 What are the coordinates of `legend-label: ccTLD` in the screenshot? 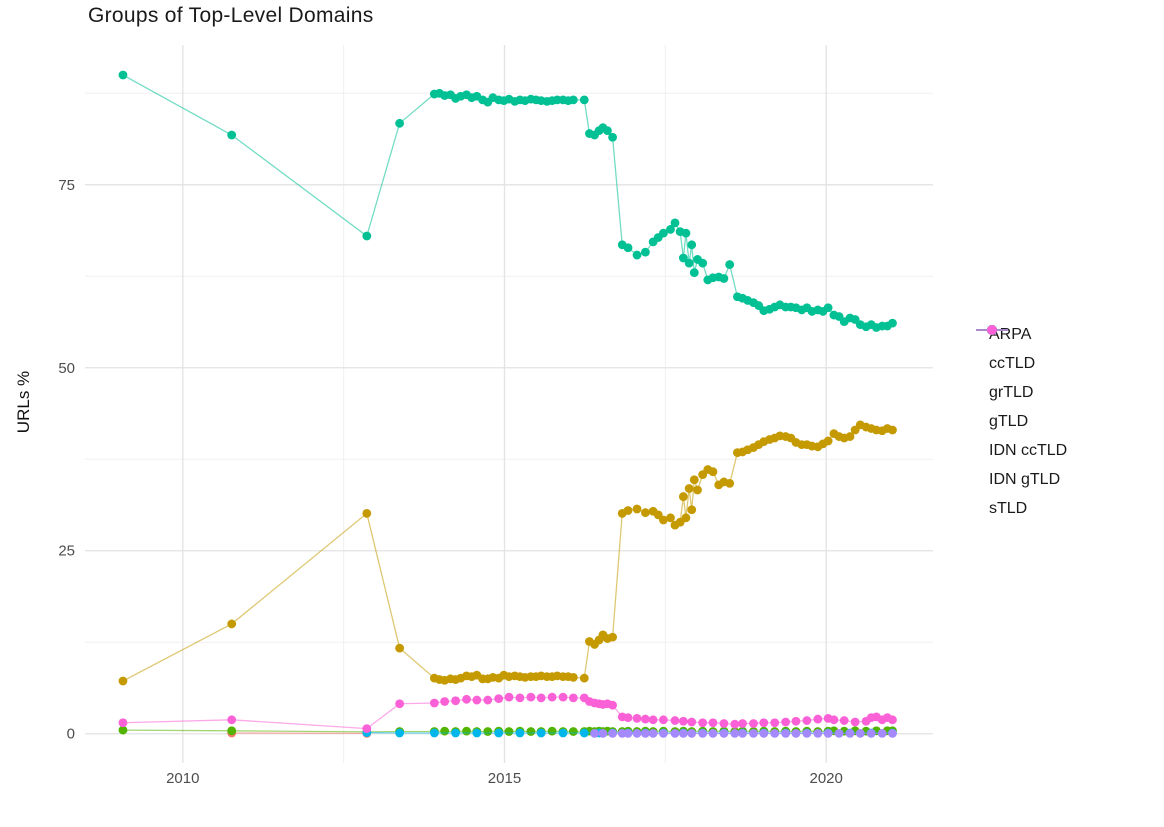 It's located at (1012, 363).